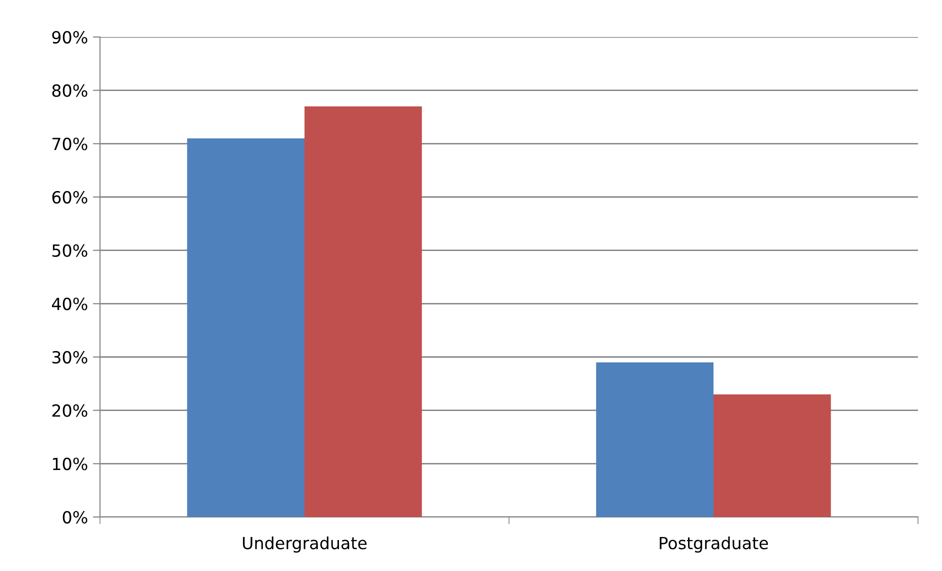 Image resolution: width=942 pixels, height=571 pixels. What do you see at coordinates (75, 517) in the screenshot?
I see `y-tick-label: 0%` at bounding box center [75, 517].